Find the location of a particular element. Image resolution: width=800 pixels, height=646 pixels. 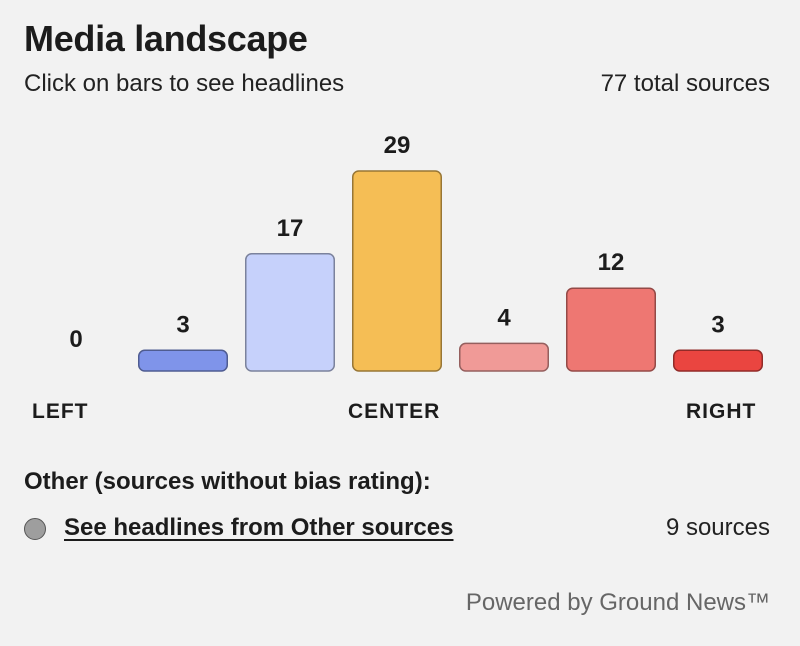

bar-left is located at coordinates (183, 360).